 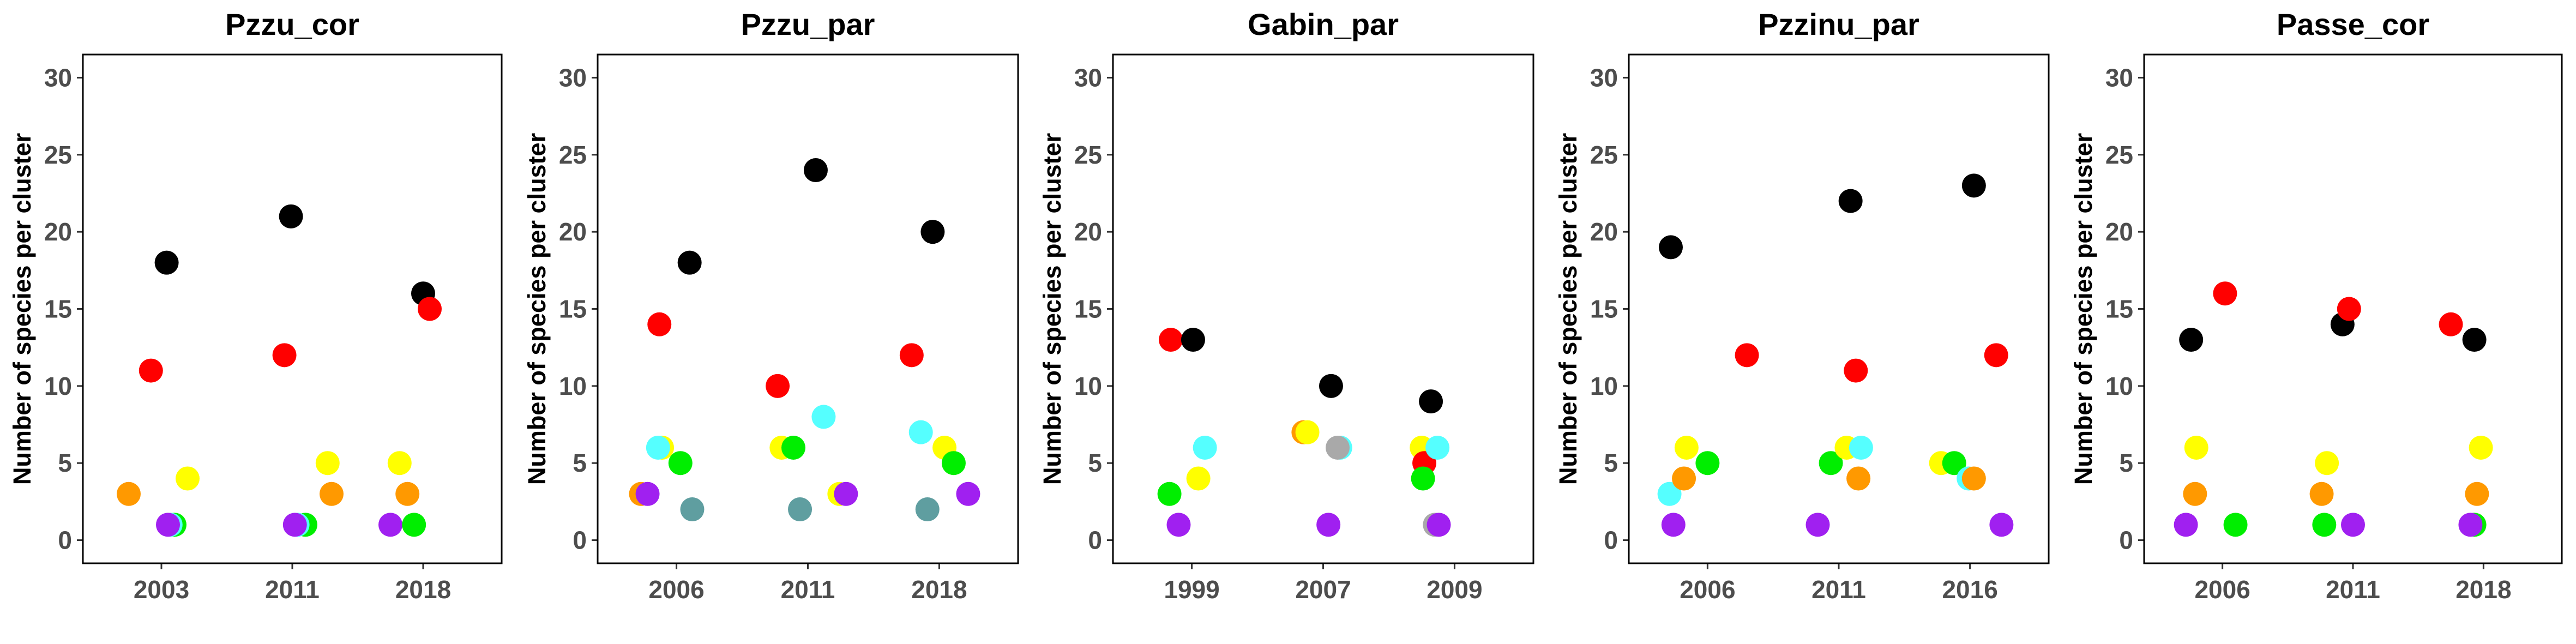 What do you see at coordinates (1838, 24) in the screenshot?
I see `panel-title: Pzzinu_par` at bounding box center [1838, 24].